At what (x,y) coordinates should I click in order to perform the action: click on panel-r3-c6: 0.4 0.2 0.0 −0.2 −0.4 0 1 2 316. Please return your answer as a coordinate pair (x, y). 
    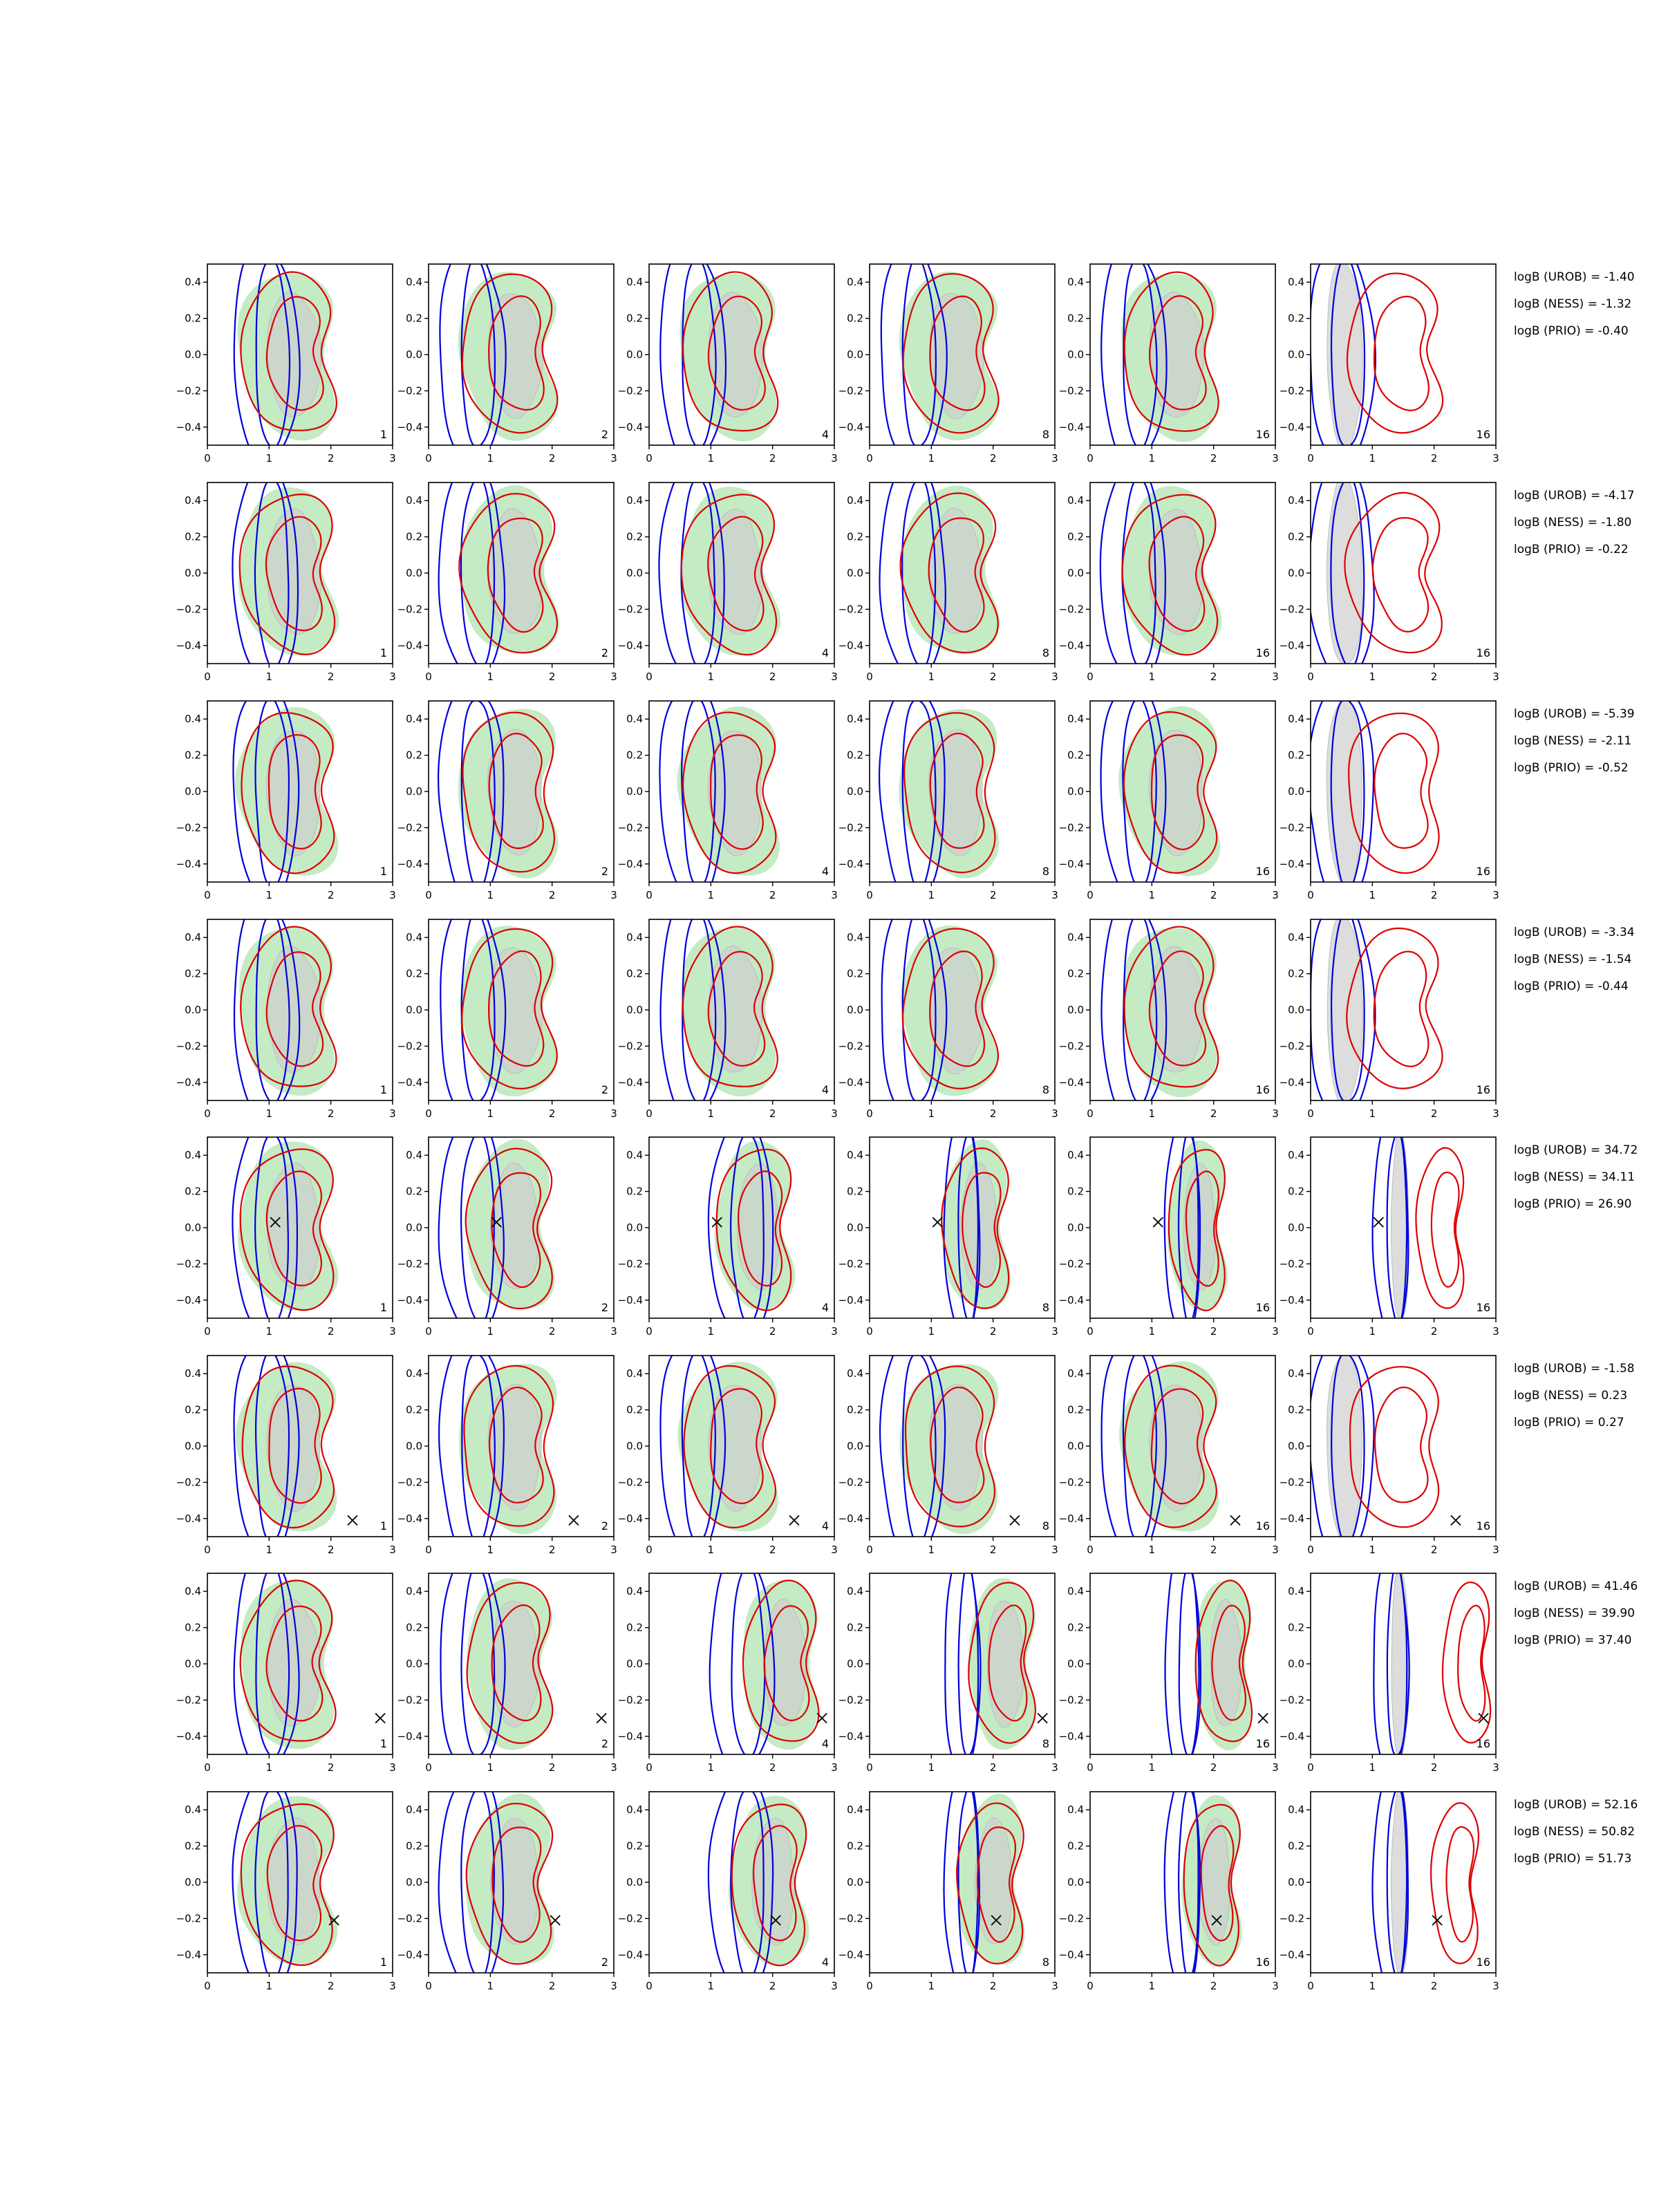
    Looking at the image, I should click on (1389, 800).